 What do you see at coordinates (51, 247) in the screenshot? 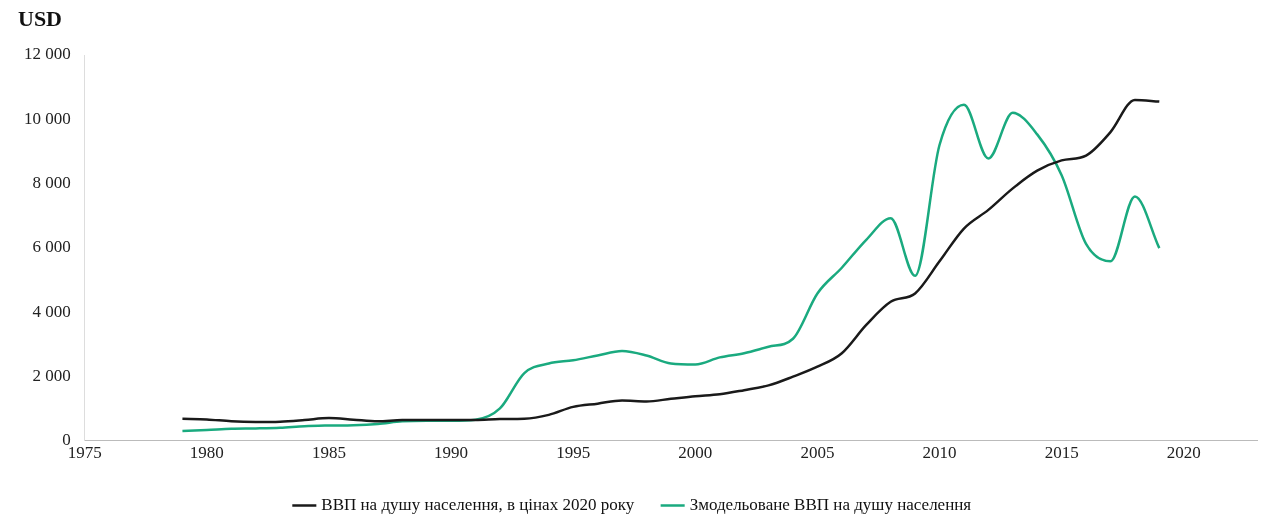
I see `y-tick-label: 6 000` at bounding box center [51, 247].